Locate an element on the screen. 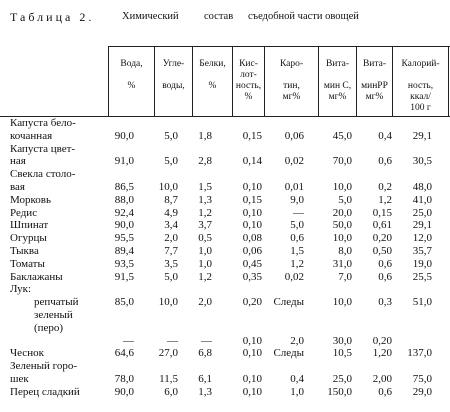 This screenshot has height=412, width=450. cell-vitamin-c: 70,0 is located at coordinates (342, 161).